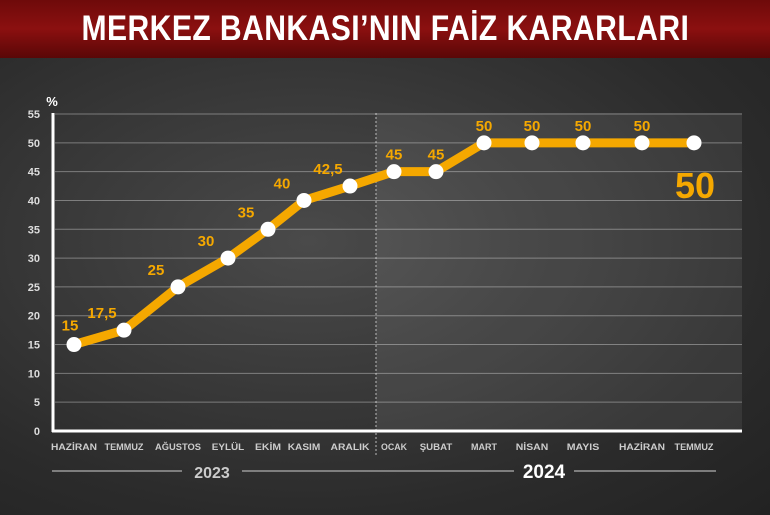 The image size is (770, 515). Describe the element at coordinates (394, 447) in the screenshot. I see `x-tick-label: OCAK` at that location.